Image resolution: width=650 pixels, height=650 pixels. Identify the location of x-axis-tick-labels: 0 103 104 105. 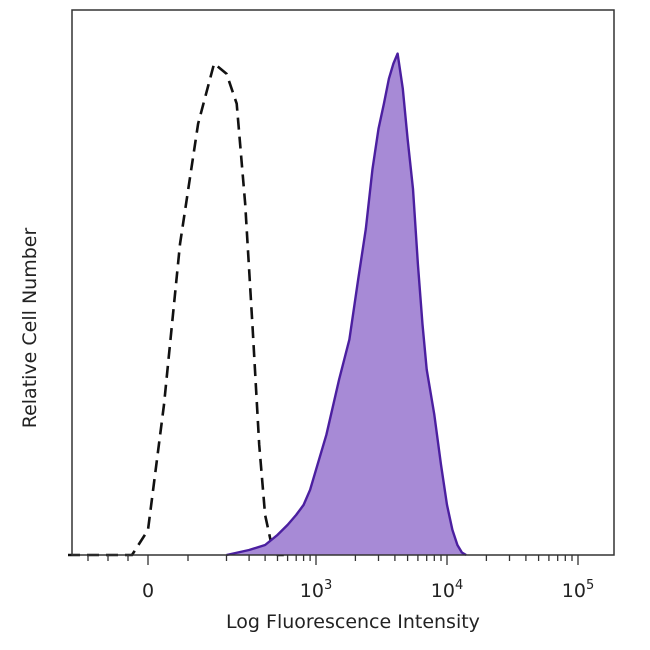
(368, 590).